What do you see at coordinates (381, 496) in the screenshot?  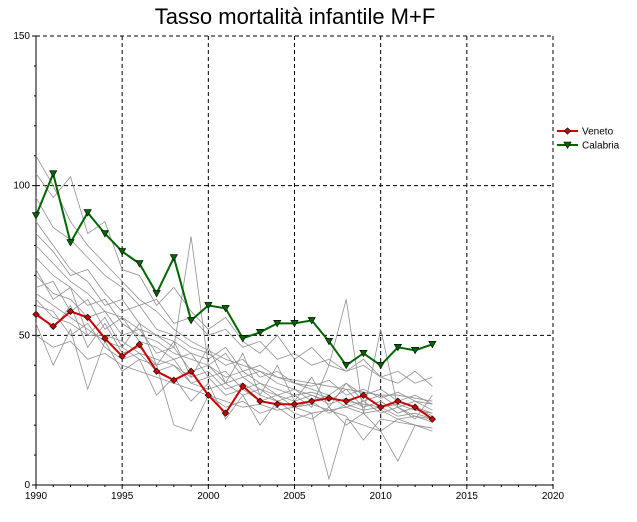 I see `x-tick-label: 2010` at bounding box center [381, 496].